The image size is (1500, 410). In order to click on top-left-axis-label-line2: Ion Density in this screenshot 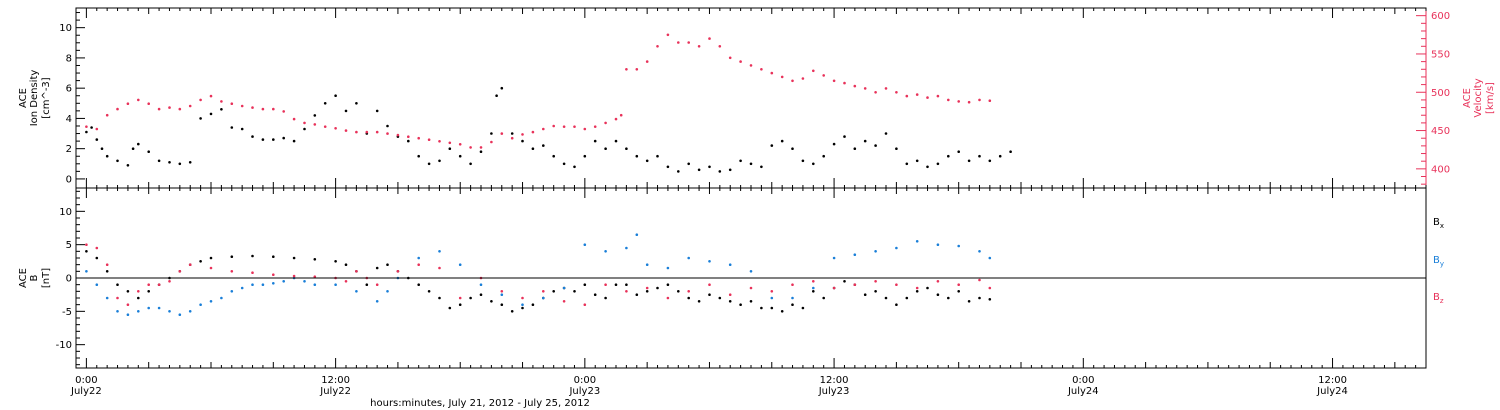, I will do `click(34, 98)`.